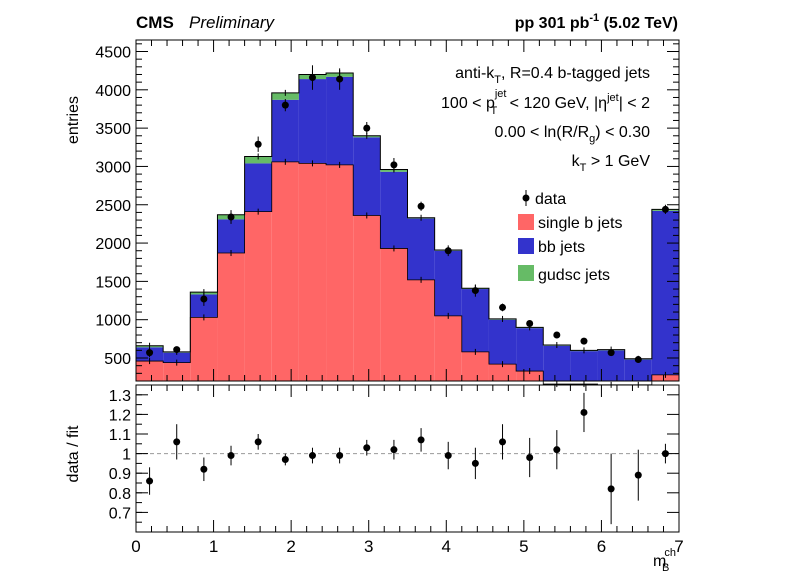 The height and width of the screenshot is (576, 798). I want to click on y-tick-label: 1500, so click(113, 282).